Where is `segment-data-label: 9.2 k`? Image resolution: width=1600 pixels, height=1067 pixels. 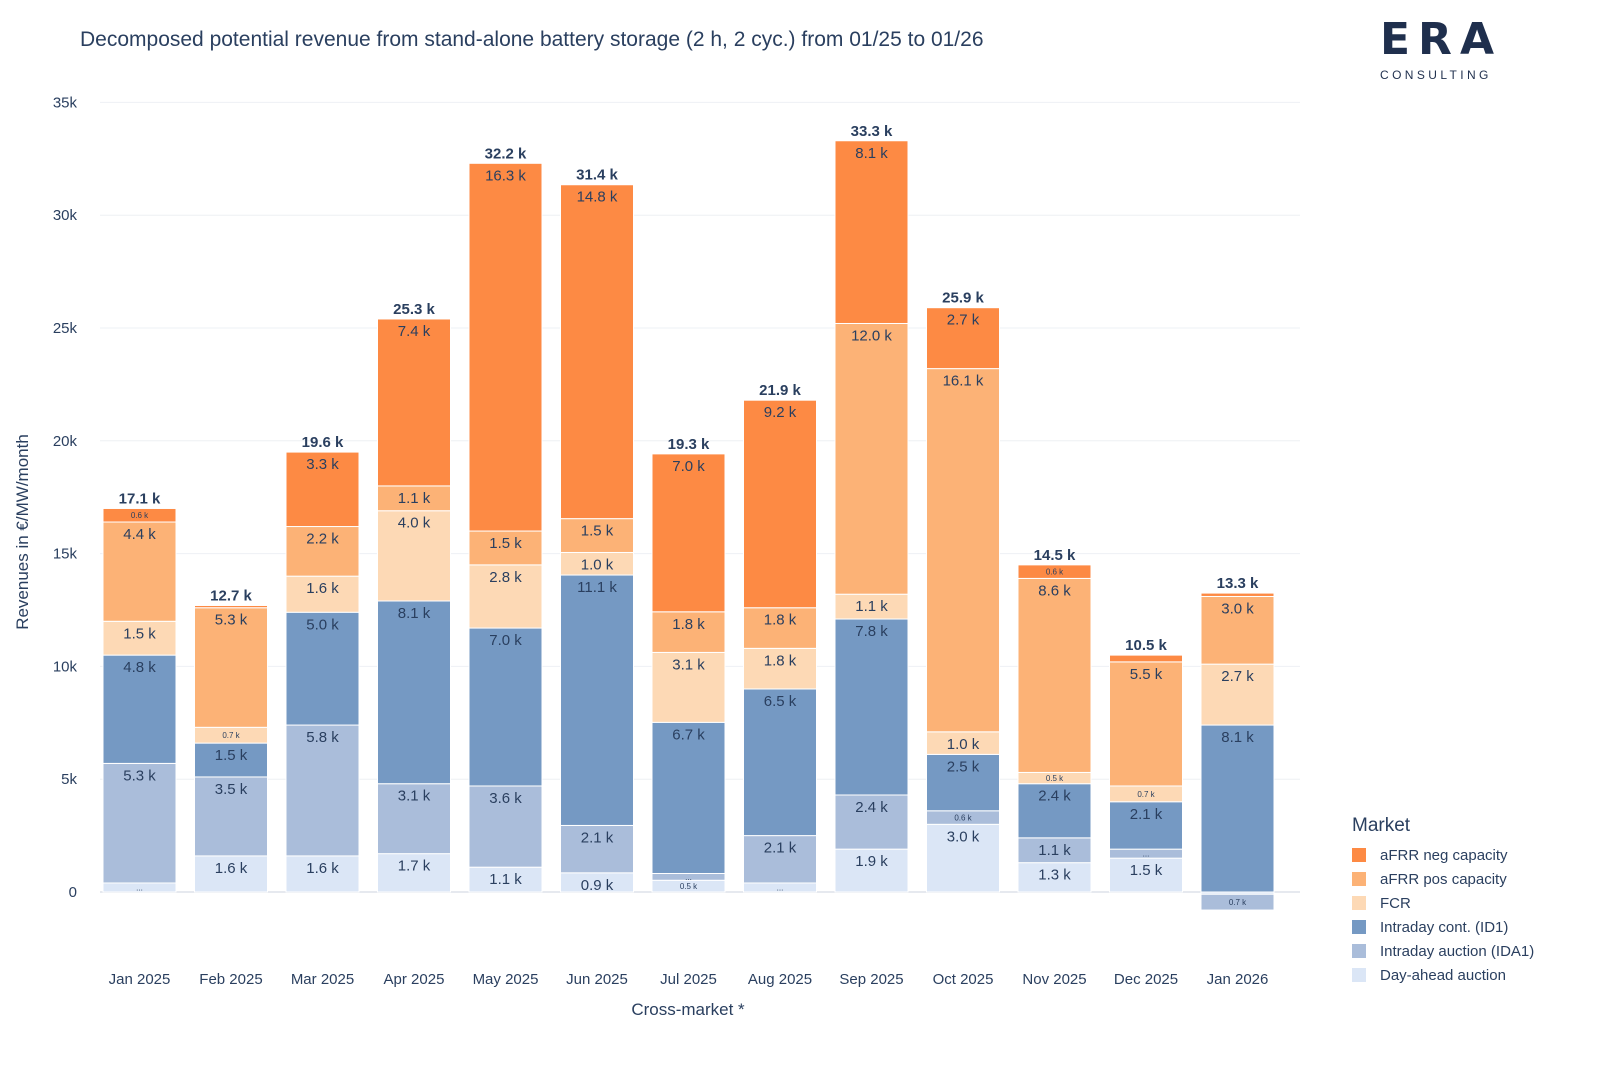 segment-data-label: 9.2 k is located at coordinates (780, 412).